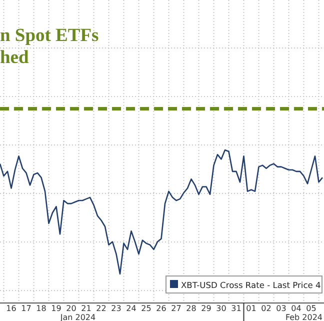  What do you see at coordinates (221, 308) in the screenshot?
I see `x-tick-label: 30` at bounding box center [221, 308].